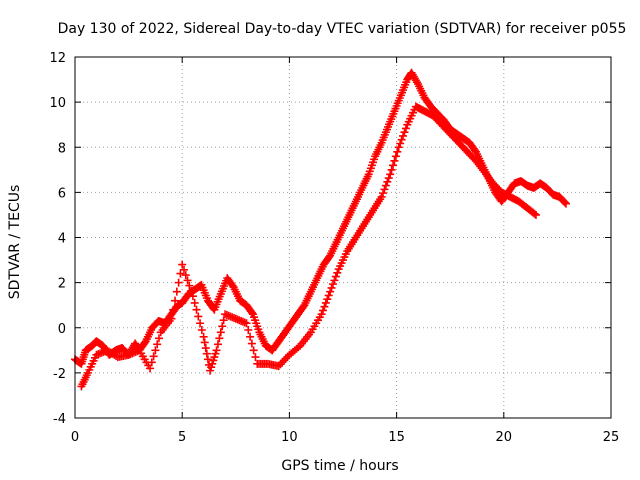  Describe the element at coordinates (62, 193) in the screenshot. I see `y-tick-label: 6` at that location.